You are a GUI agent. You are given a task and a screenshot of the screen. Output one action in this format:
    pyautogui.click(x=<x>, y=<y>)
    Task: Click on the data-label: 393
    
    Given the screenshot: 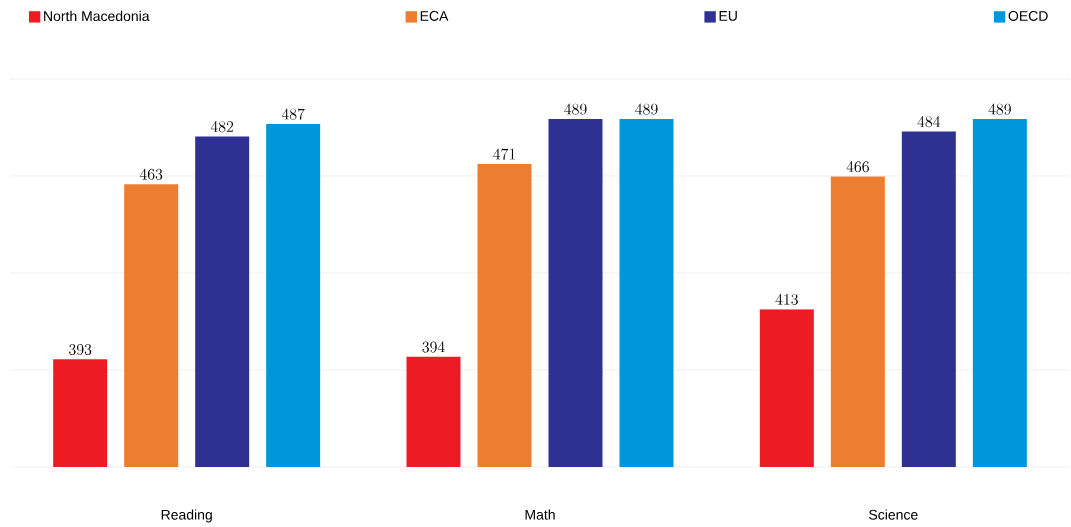 What is the action you would take?
    pyautogui.click(x=80, y=350)
    